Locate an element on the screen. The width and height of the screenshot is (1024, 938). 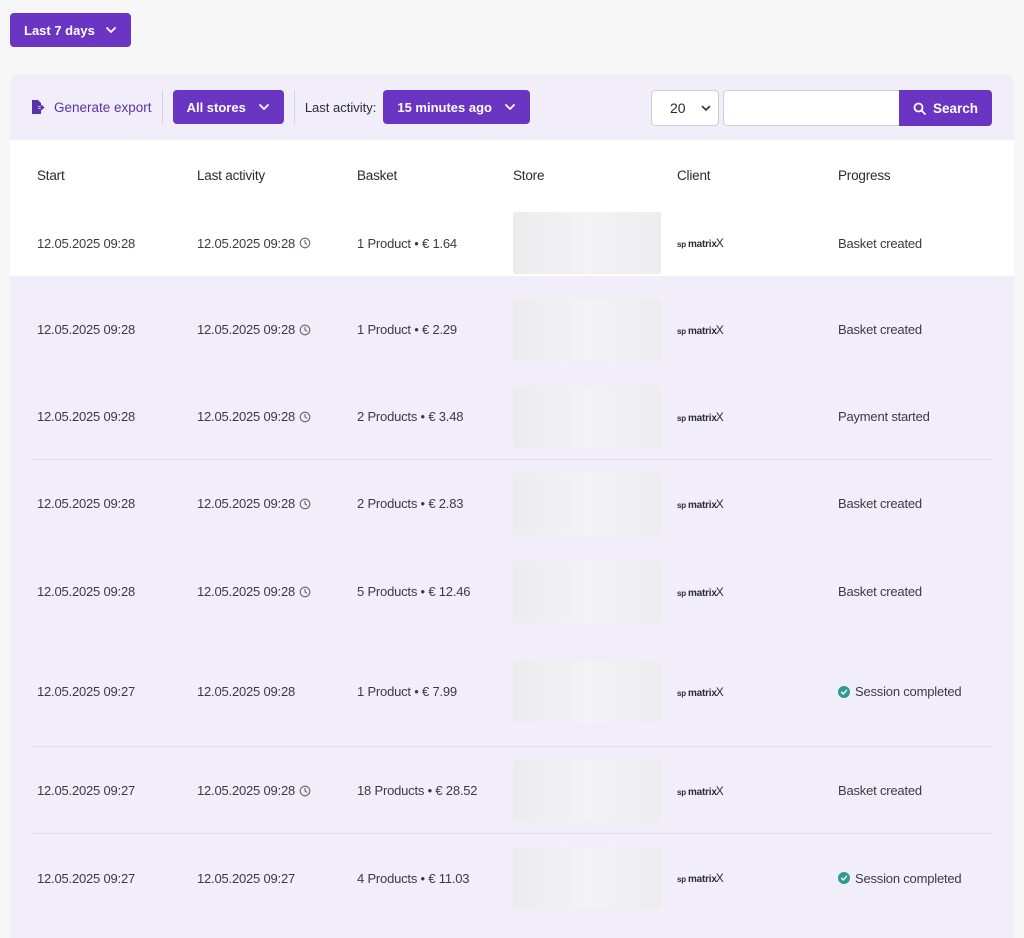
column-header-last-activity: Last activity is located at coordinates (231, 175).